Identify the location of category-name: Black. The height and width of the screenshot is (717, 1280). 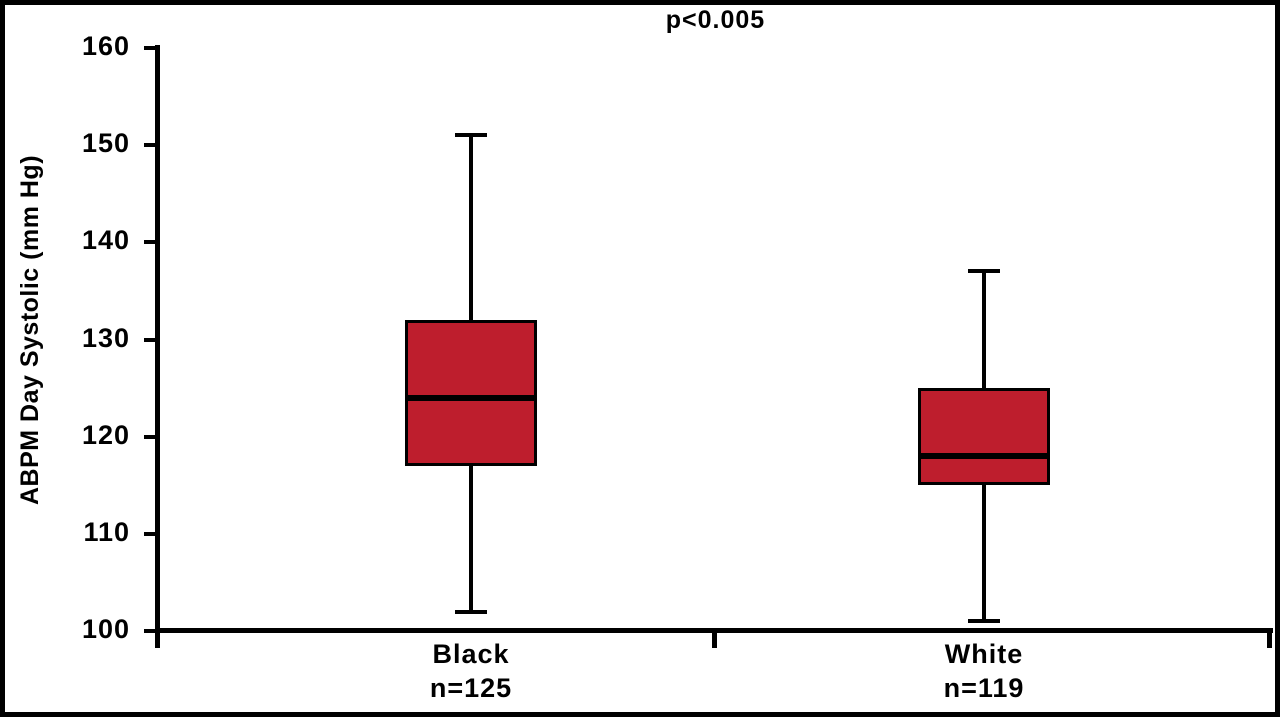
(471, 654).